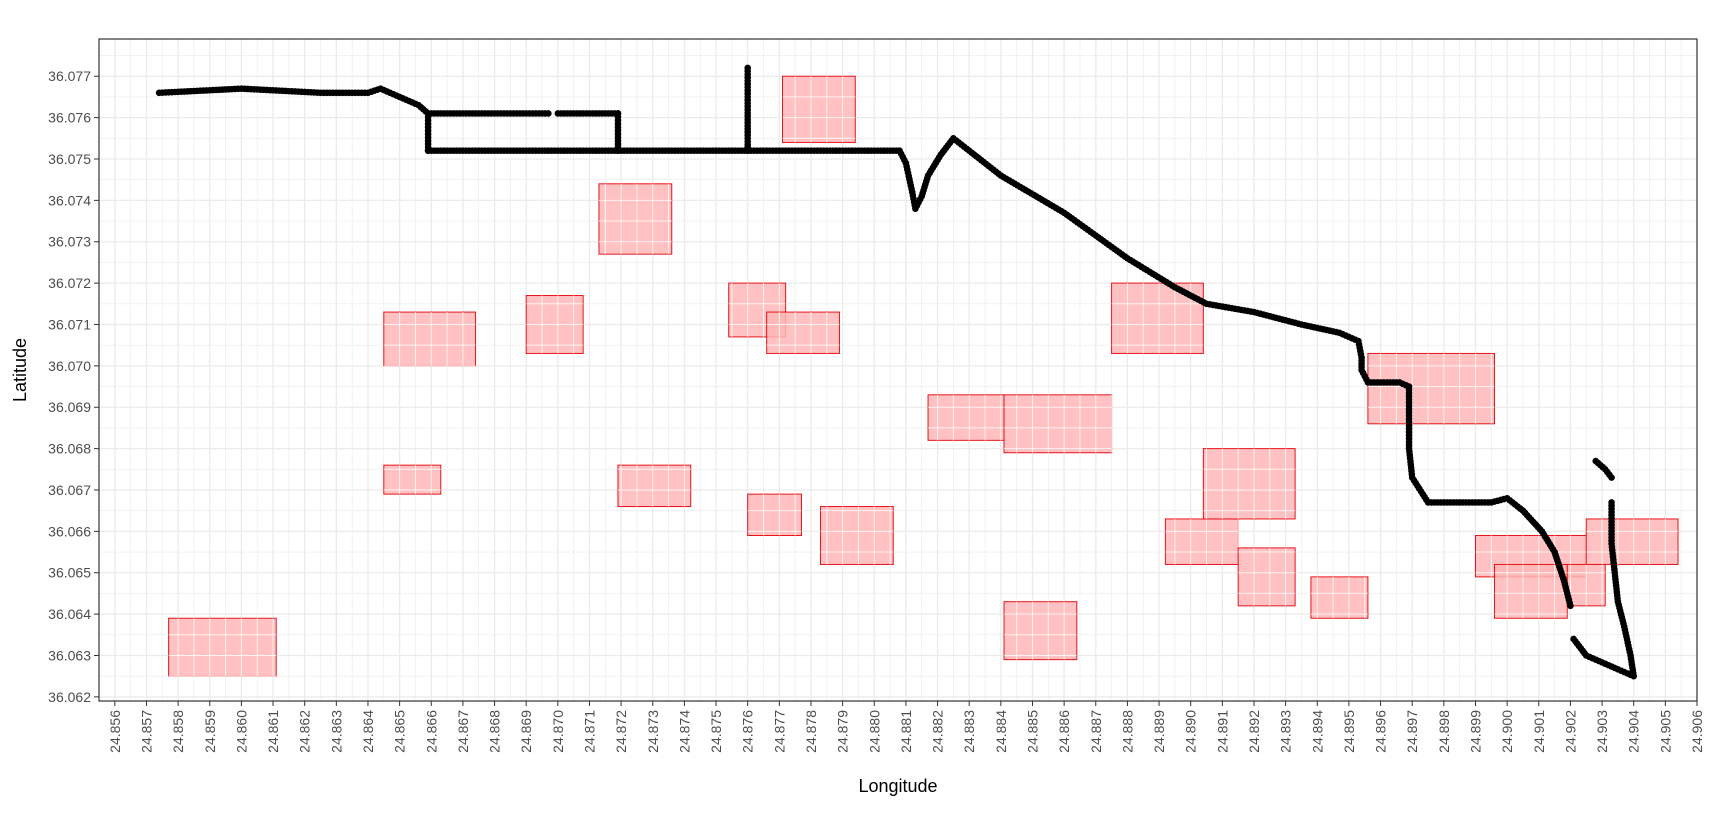 Image resolution: width=1721 pixels, height=827 pixels. Describe the element at coordinates (1444, 731) in the screenshot. I see `x-tick-label: 24.898` at that location.